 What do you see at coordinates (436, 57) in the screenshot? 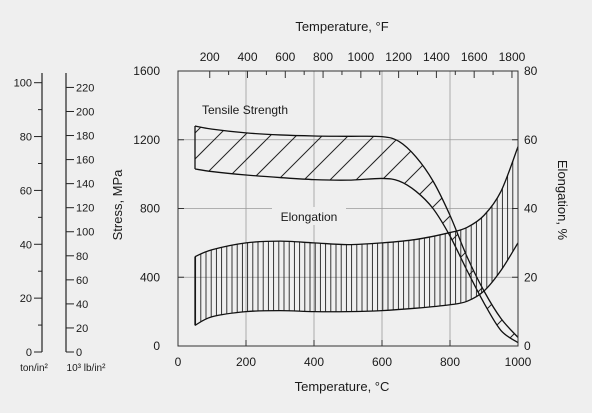
I see `x2-tick-label: 1400` at bounding box center [436, 57].